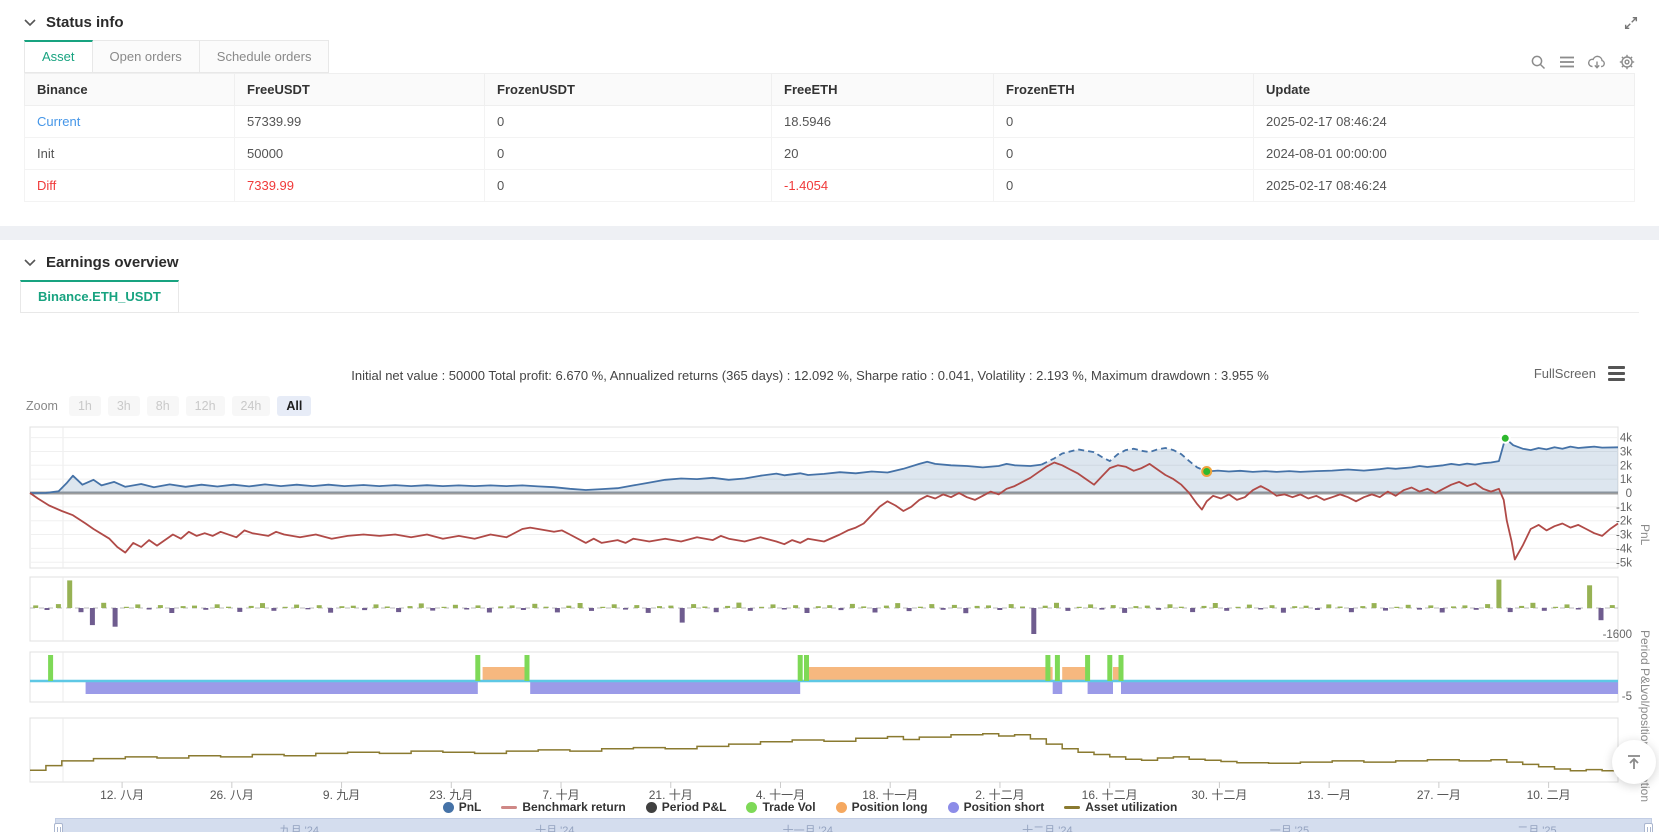  I want to click on zoom-button-24h: 24h, so click(251, 406).